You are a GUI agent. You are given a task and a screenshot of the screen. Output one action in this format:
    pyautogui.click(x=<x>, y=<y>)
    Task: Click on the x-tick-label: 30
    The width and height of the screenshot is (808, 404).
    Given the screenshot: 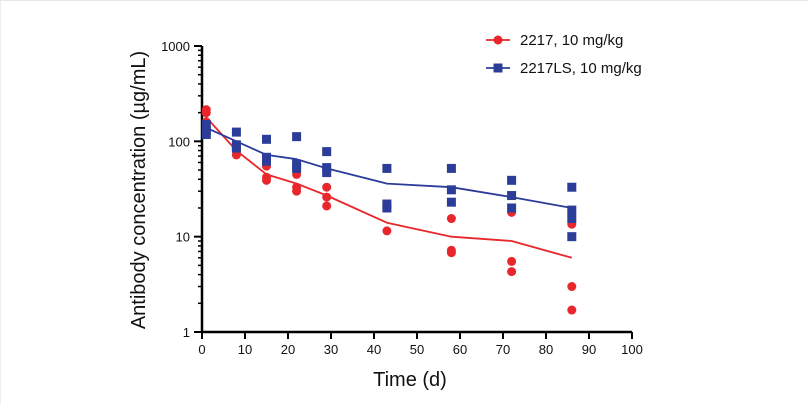 What is the action you would take?
    pyautogui.click(x=331, y=349)
    